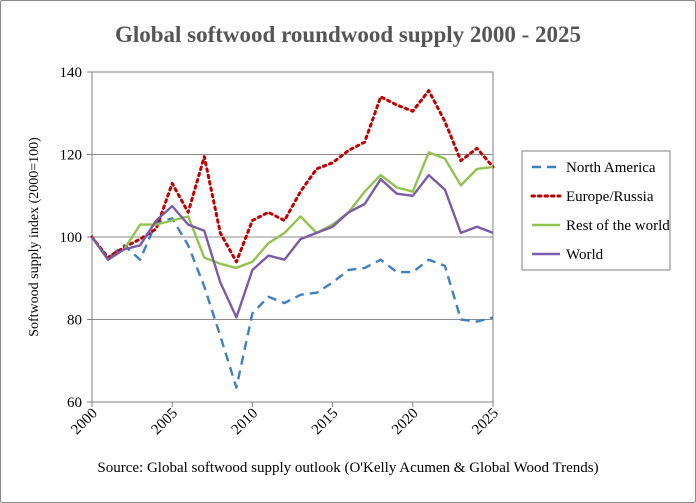 The height and width of the screenshot is (503, 696). Describe the element at coordinates (485, 422) in the screenshot. I see `x-tick-label: 2025` at that location.